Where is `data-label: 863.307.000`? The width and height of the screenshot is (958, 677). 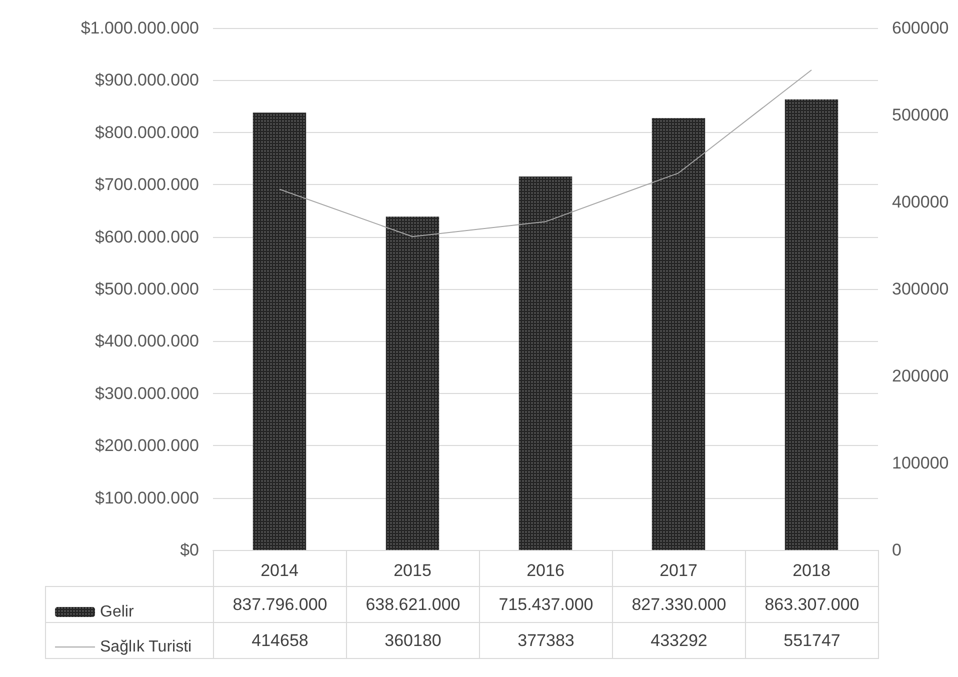 data-label: 863.307.000 is located at coordinates (812, 604).